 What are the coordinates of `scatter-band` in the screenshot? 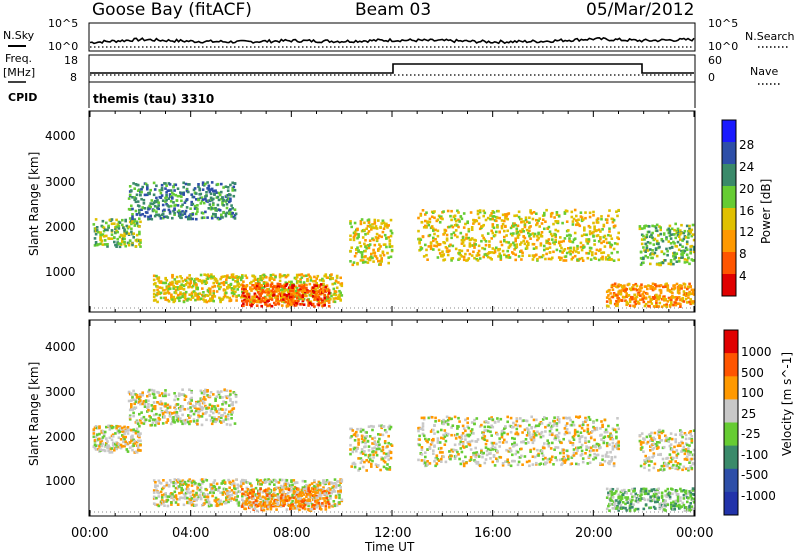 It's located at (286, 500).